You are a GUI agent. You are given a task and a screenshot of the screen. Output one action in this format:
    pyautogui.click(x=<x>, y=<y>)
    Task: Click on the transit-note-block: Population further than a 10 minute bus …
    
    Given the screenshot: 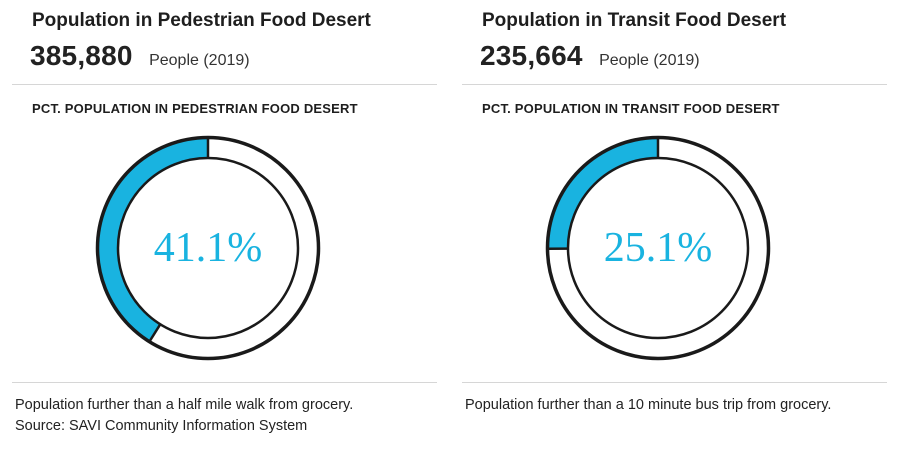 What is the action you would take?
    pyautogui.click(x=648, y=405)
    